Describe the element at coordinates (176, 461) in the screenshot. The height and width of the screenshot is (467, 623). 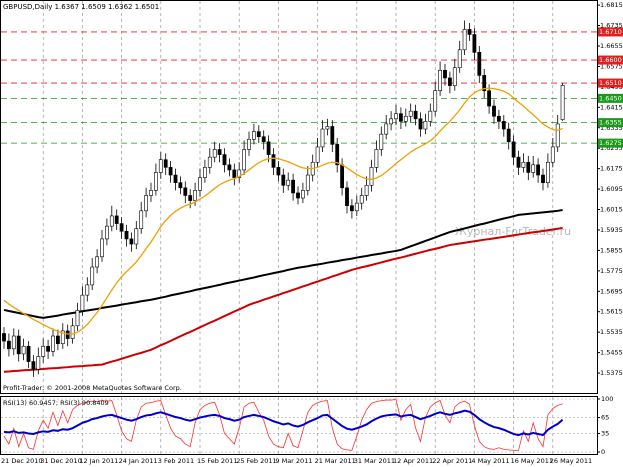
I see `x-tick-label: 3 Feb 2011` at that location.